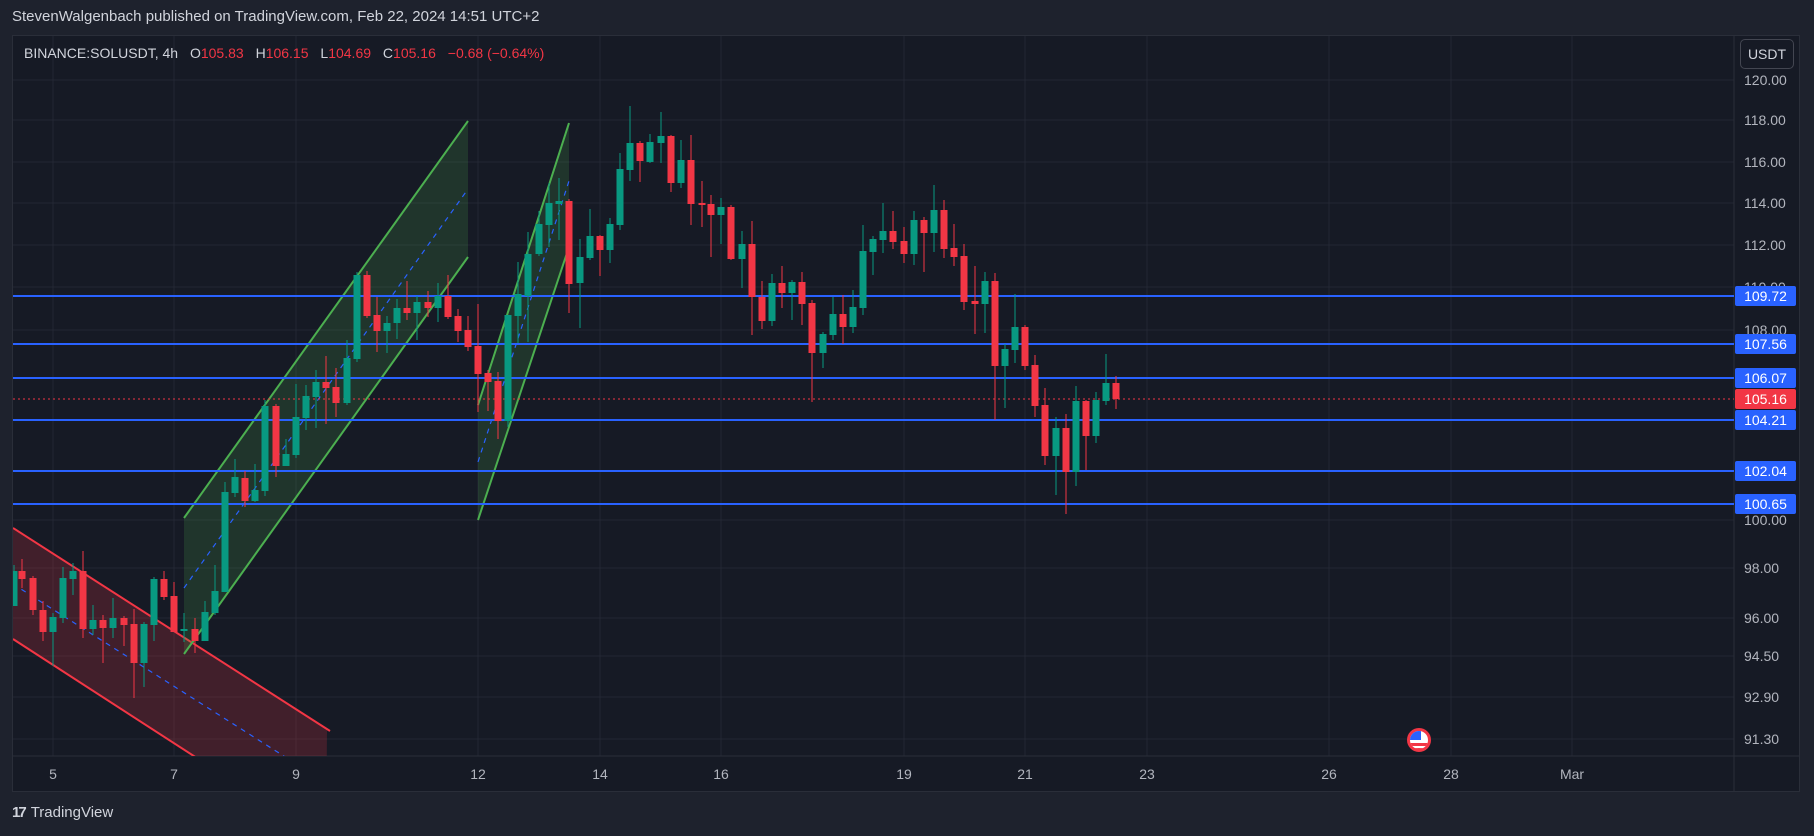 This screenshot has width=1814, height=836. Describe the element at coordinates (1765, 120) in the screenshot. I see `price-tick-label: 118.00` at that location.